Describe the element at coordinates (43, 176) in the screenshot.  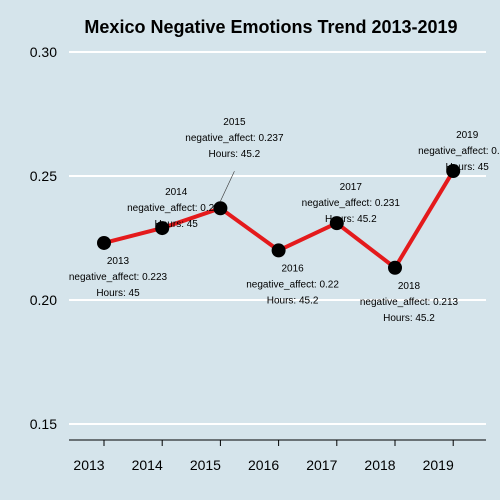
I see `y-tick-label: 0.25` at that location.